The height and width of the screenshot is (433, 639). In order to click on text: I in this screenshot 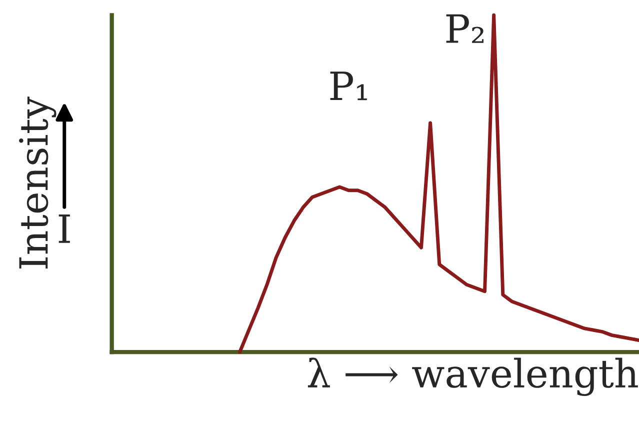, I will do `click(64, 228)`.